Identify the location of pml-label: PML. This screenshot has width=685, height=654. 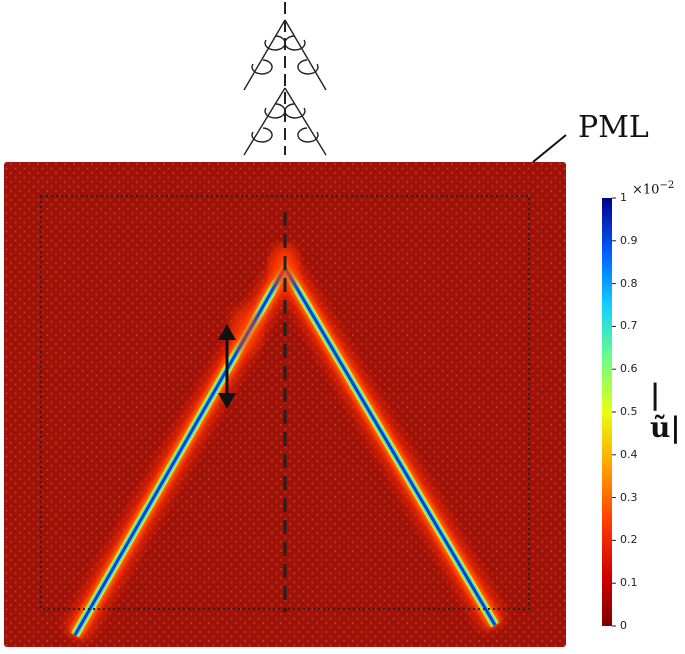
(613, 127).